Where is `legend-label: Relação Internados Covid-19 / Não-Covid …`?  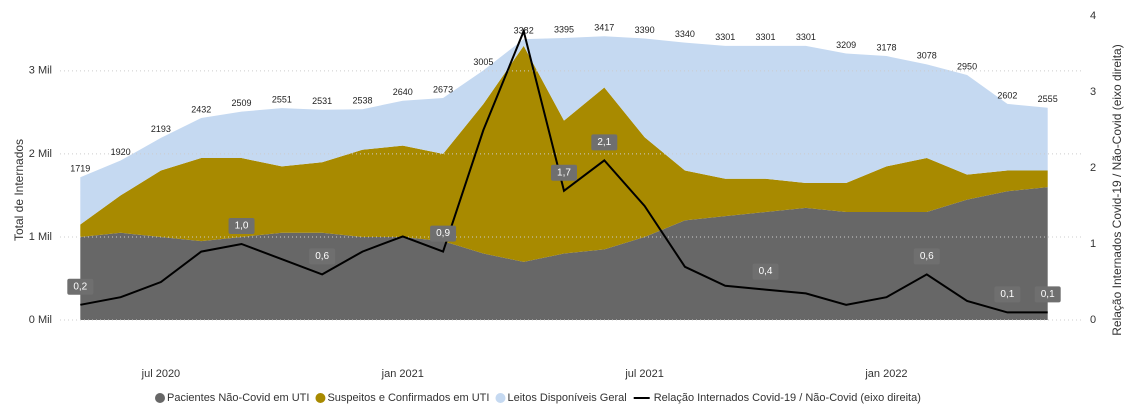
legend-label: Relação Internados Covid-19 / Não-Covid … is located at coordinates (787, 398).